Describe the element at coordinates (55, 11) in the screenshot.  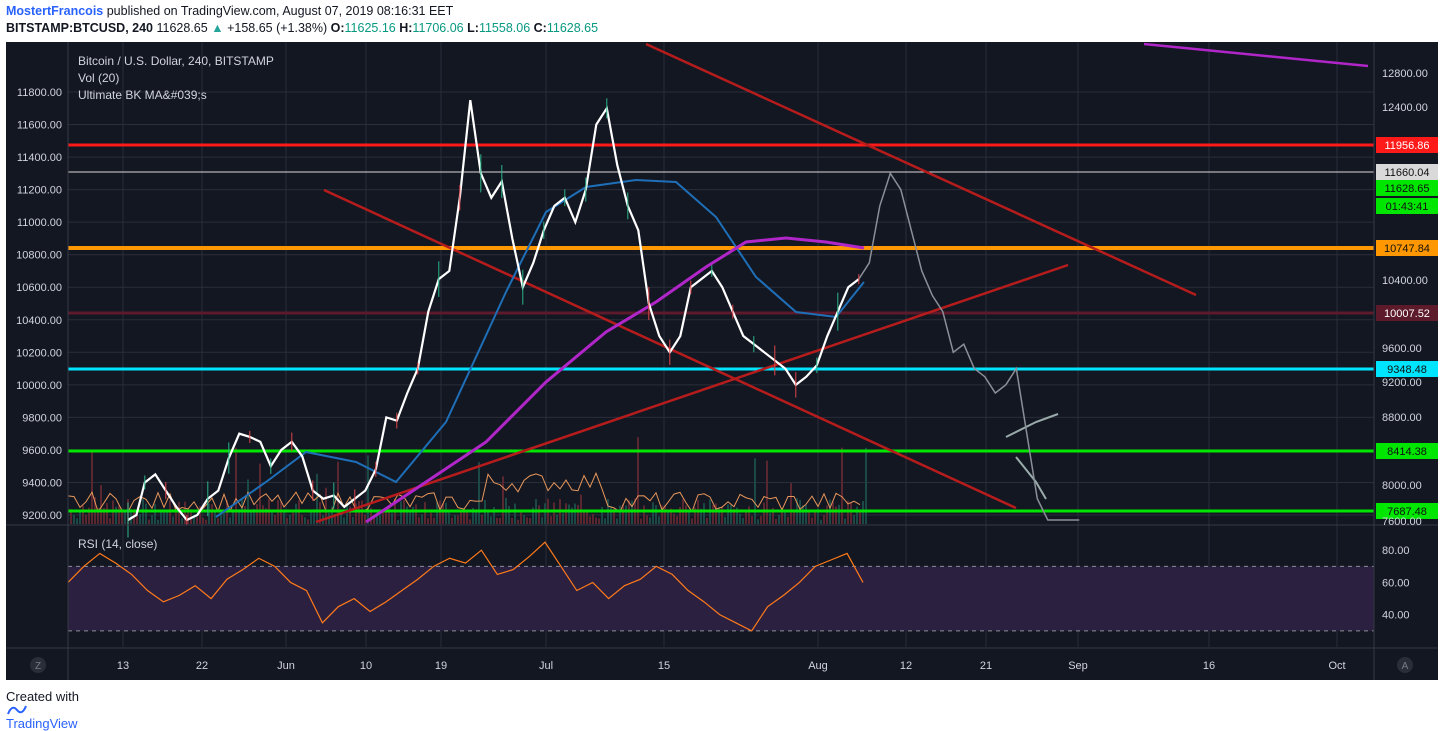
I see `author-link: MostertFrancois` at that location.